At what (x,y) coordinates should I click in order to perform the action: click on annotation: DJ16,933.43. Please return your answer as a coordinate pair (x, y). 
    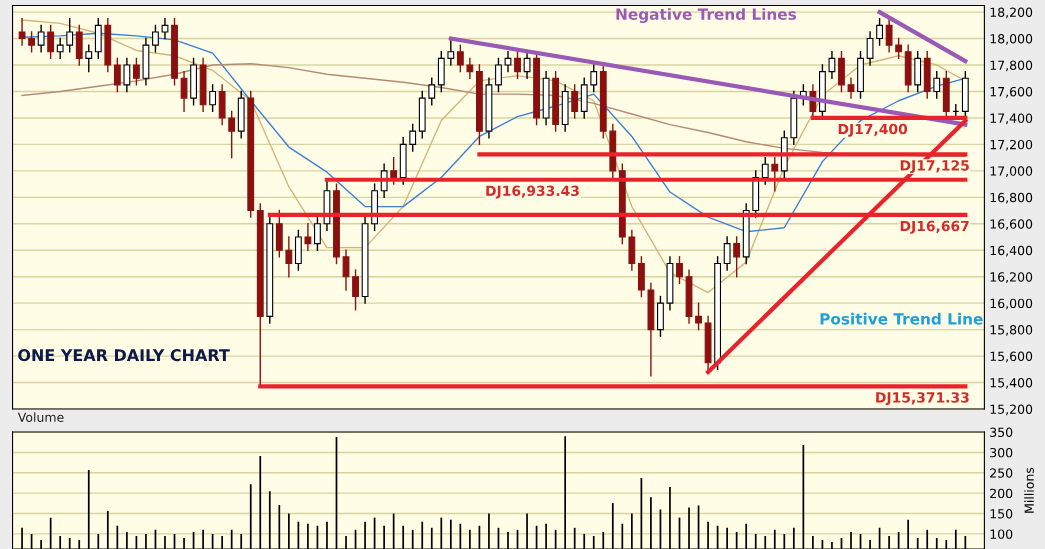
    Looking at the image, I should click on (532, 192).